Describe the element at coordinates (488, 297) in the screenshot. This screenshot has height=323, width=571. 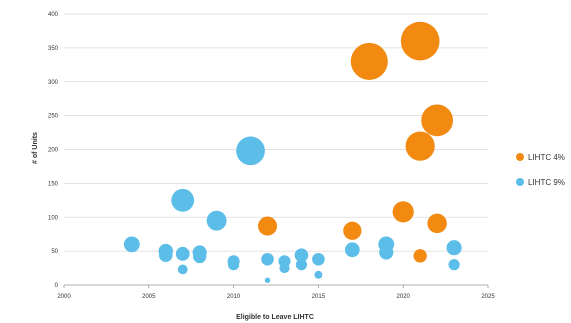
I see `x-tick-label: 2025` at that location.